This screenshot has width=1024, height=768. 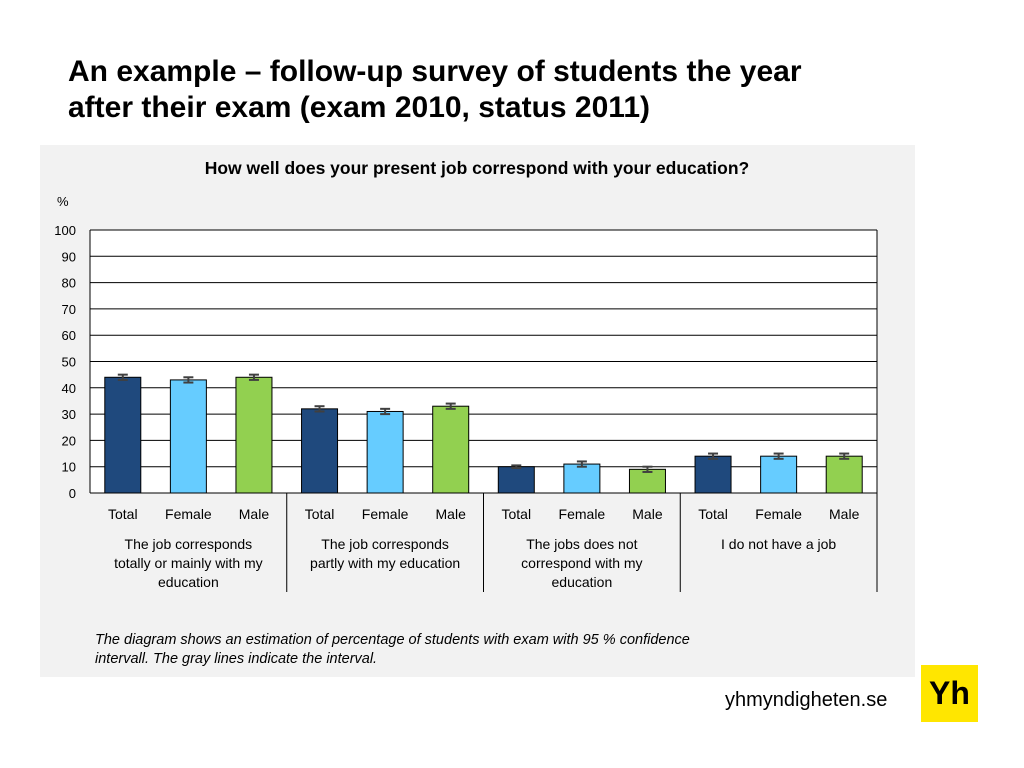 I want to click on y-tick-label: 40, so click(x=69, y=388).